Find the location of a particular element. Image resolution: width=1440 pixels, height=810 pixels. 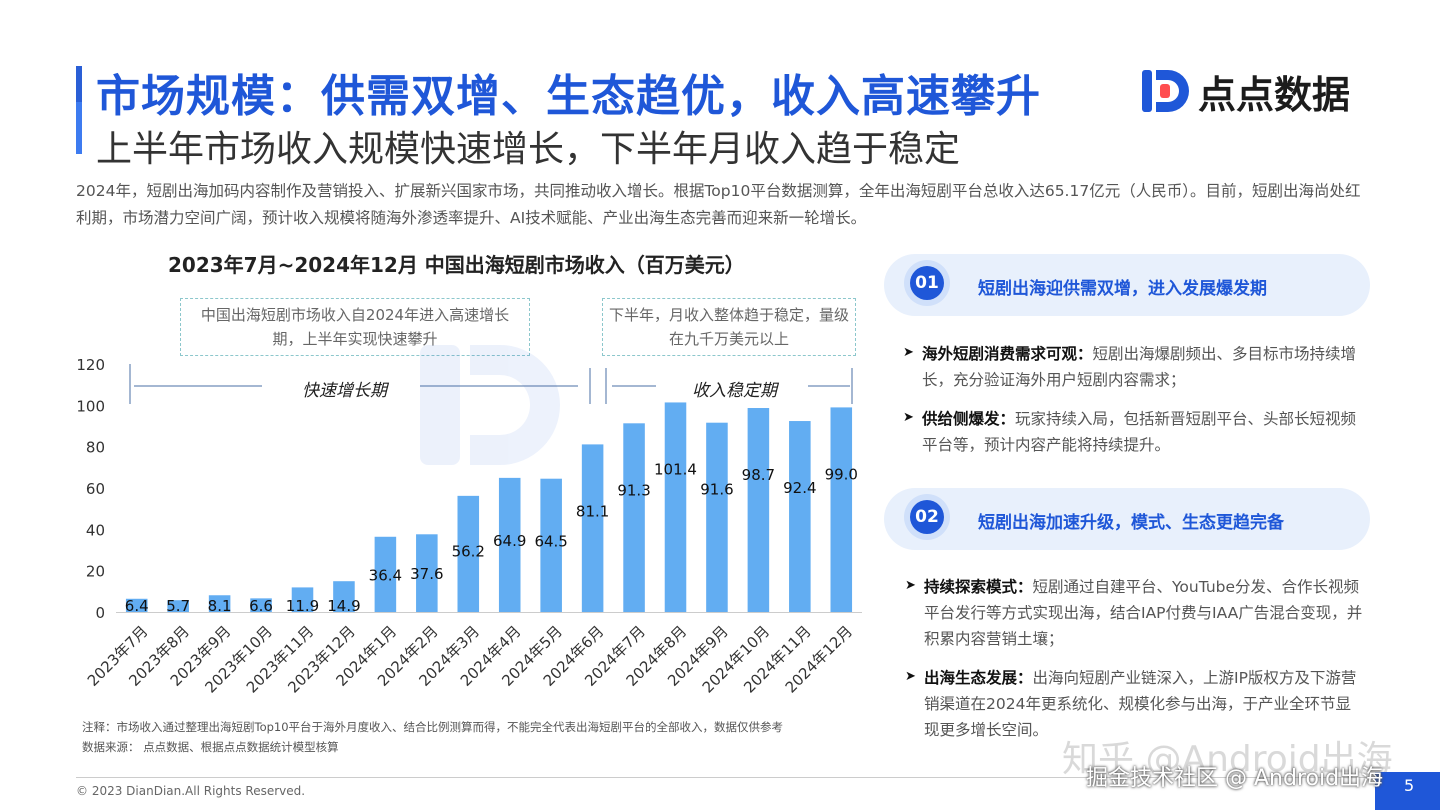

data-label: 99.0 is located at coordinates (841, 474).